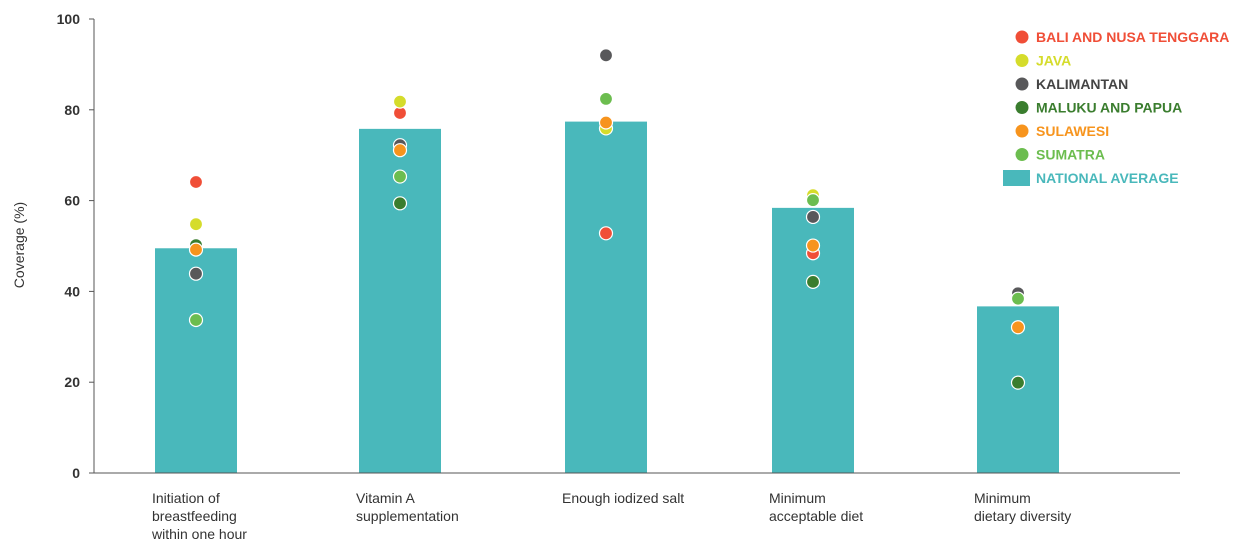 The image size is (1251, 550). What do you see at coordinates (1107, 178) in the screenshot?
I see `legend-label: NATIONAL AVERAGE` at bounding box center [1107, 178].